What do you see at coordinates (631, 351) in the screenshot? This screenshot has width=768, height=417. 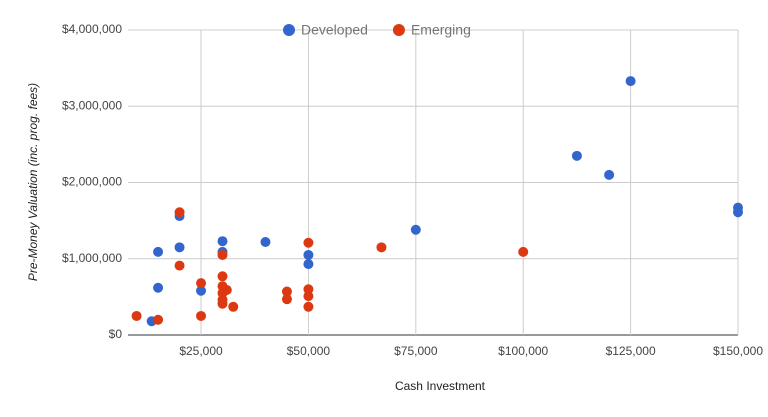 I see `x-tick-label: $125,000` at bounding box center [631, 351].